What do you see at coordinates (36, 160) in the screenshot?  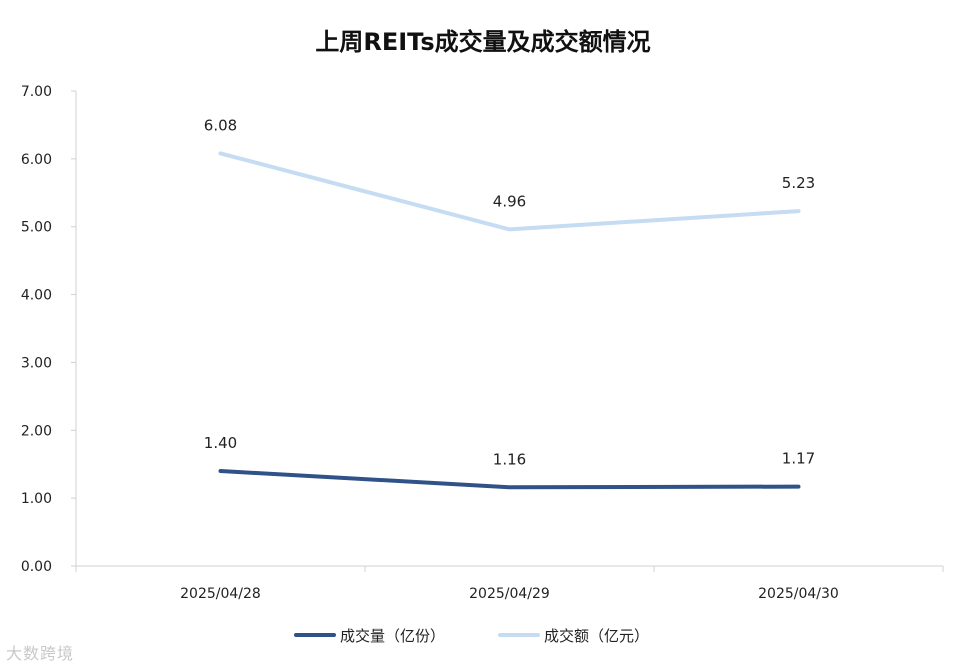 I see `y-tick-label: 6.00` at bounding box center [36, 160].